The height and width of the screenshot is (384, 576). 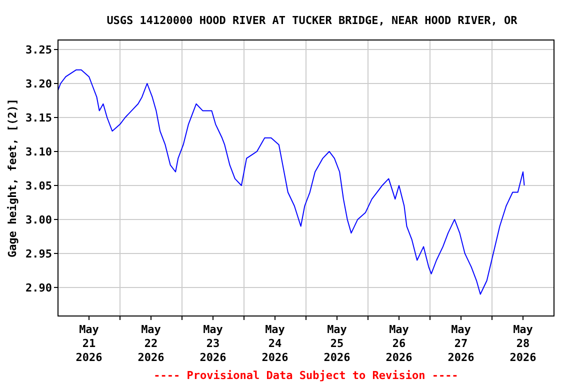 I want to click on x-tick-label: May 25 2026, so click(x=337, y=343).